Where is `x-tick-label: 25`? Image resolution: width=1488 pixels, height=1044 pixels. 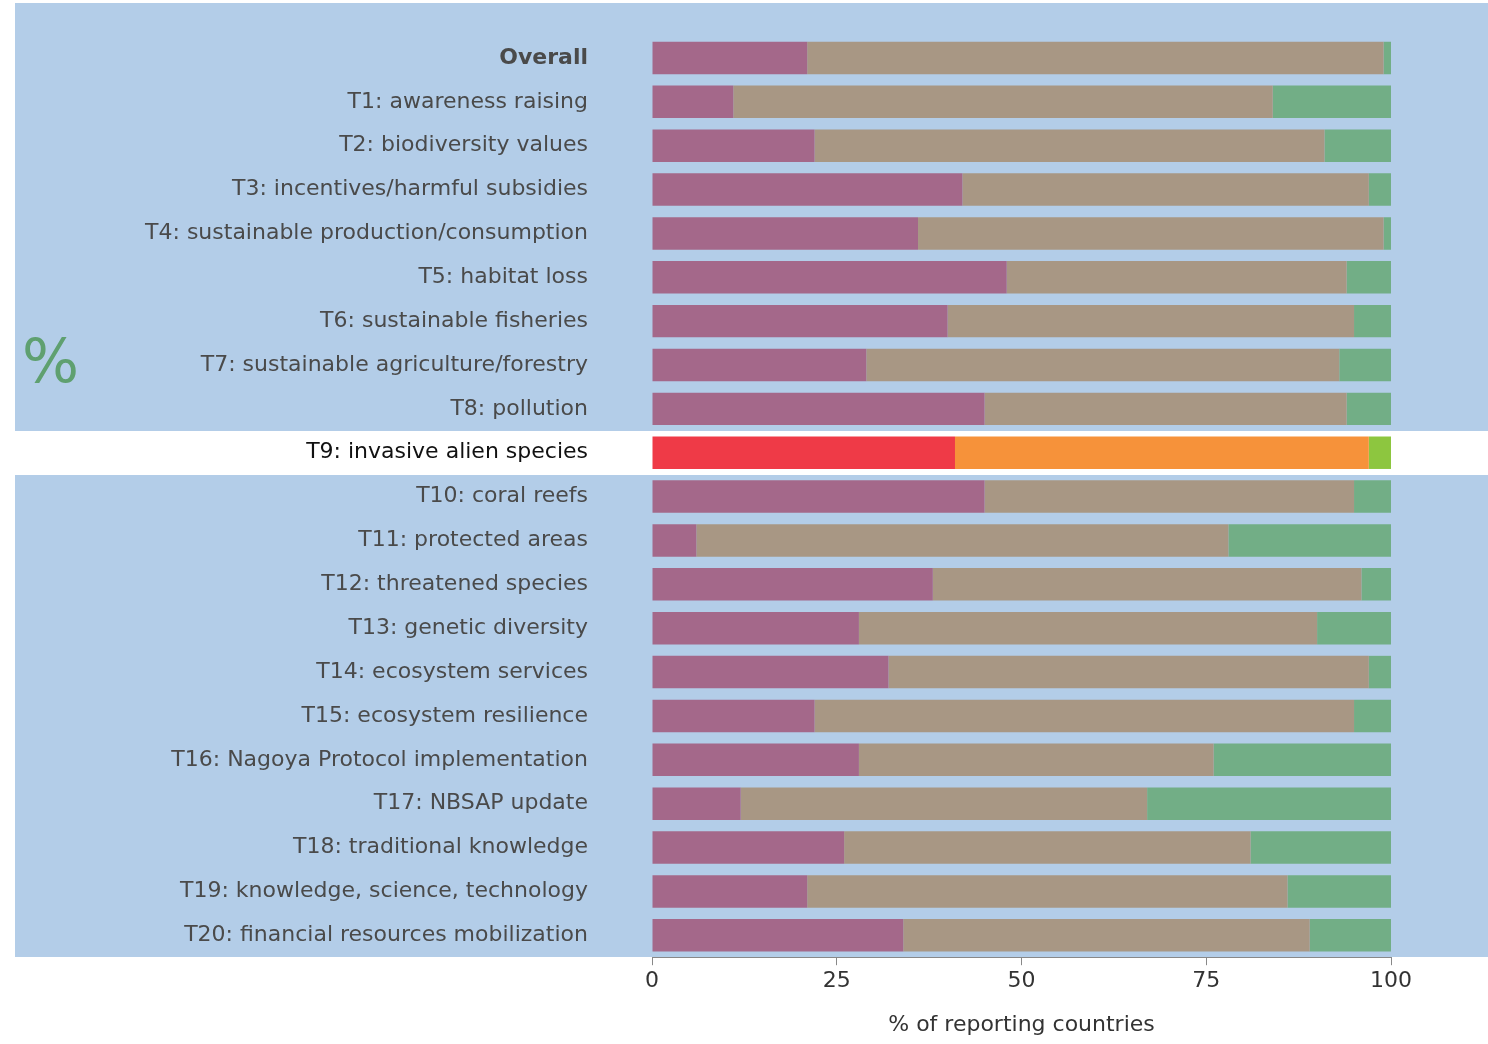
x-tick-label: 25 is located at coordinates (836, 980).